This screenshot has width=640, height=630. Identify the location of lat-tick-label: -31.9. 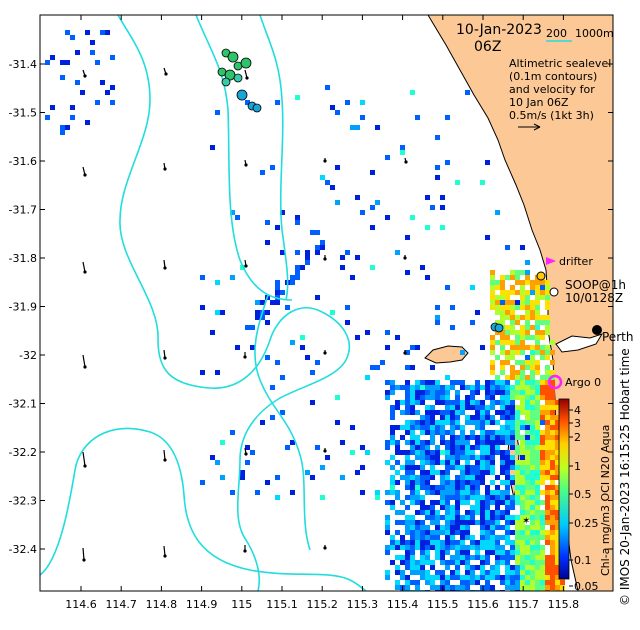
(23, 307).